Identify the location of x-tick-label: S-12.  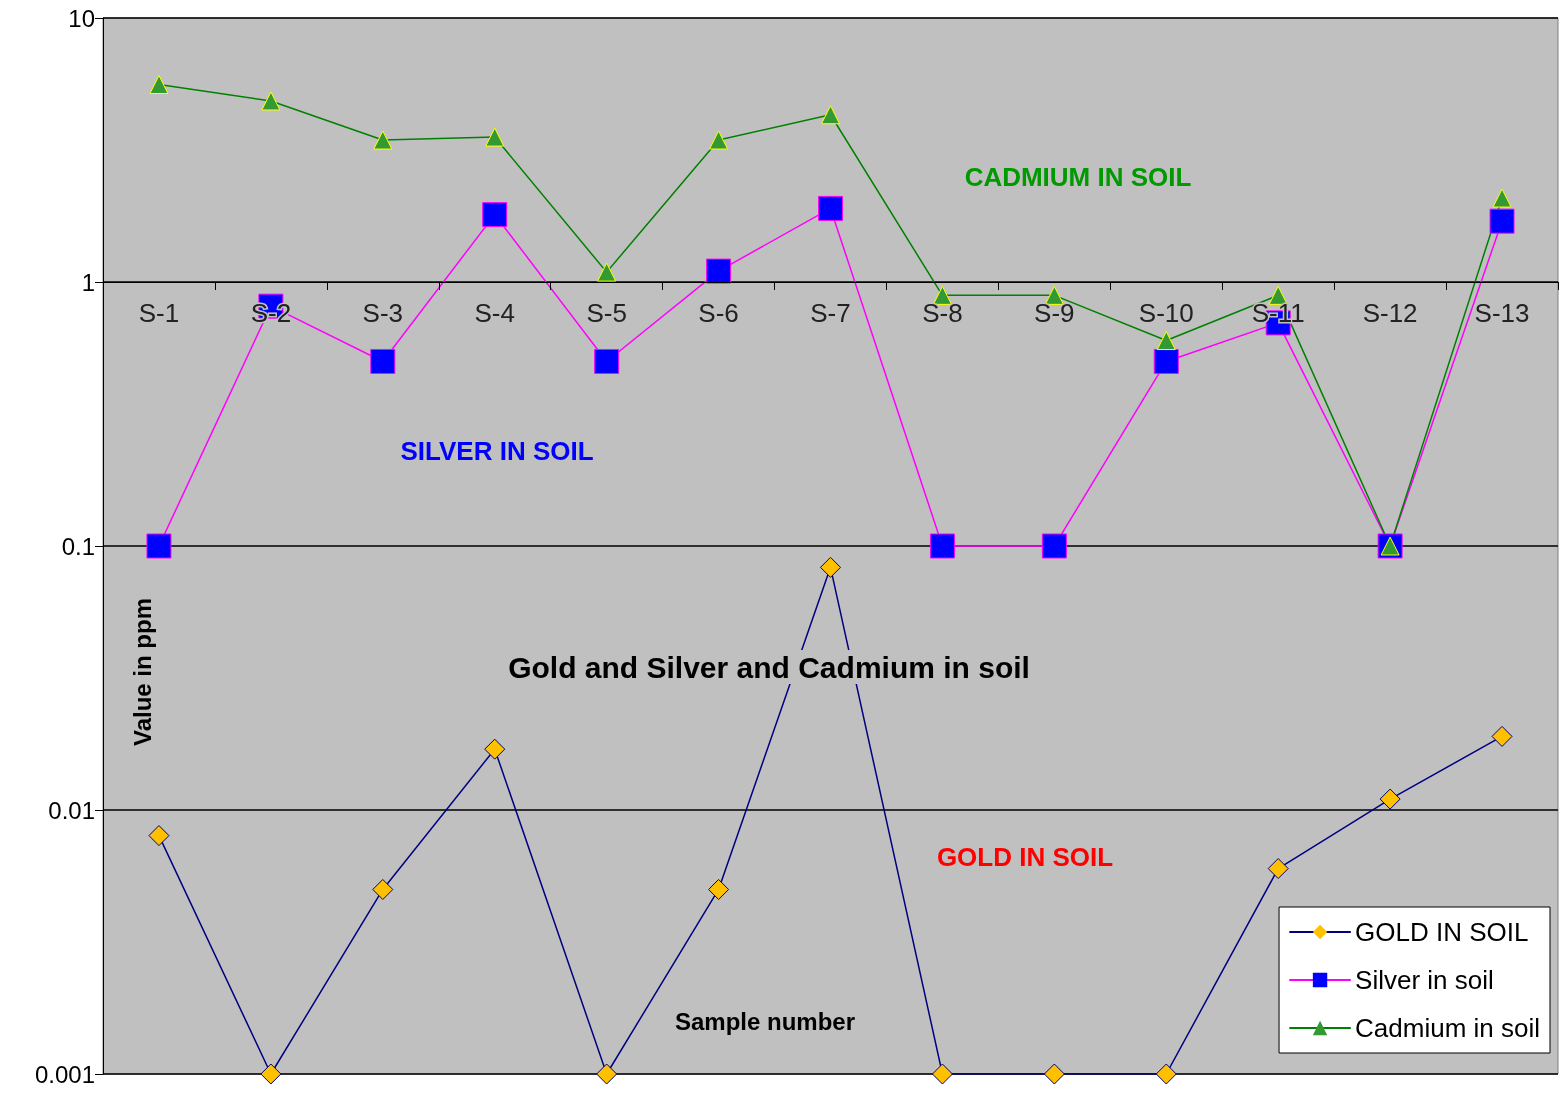
(1390, 313).